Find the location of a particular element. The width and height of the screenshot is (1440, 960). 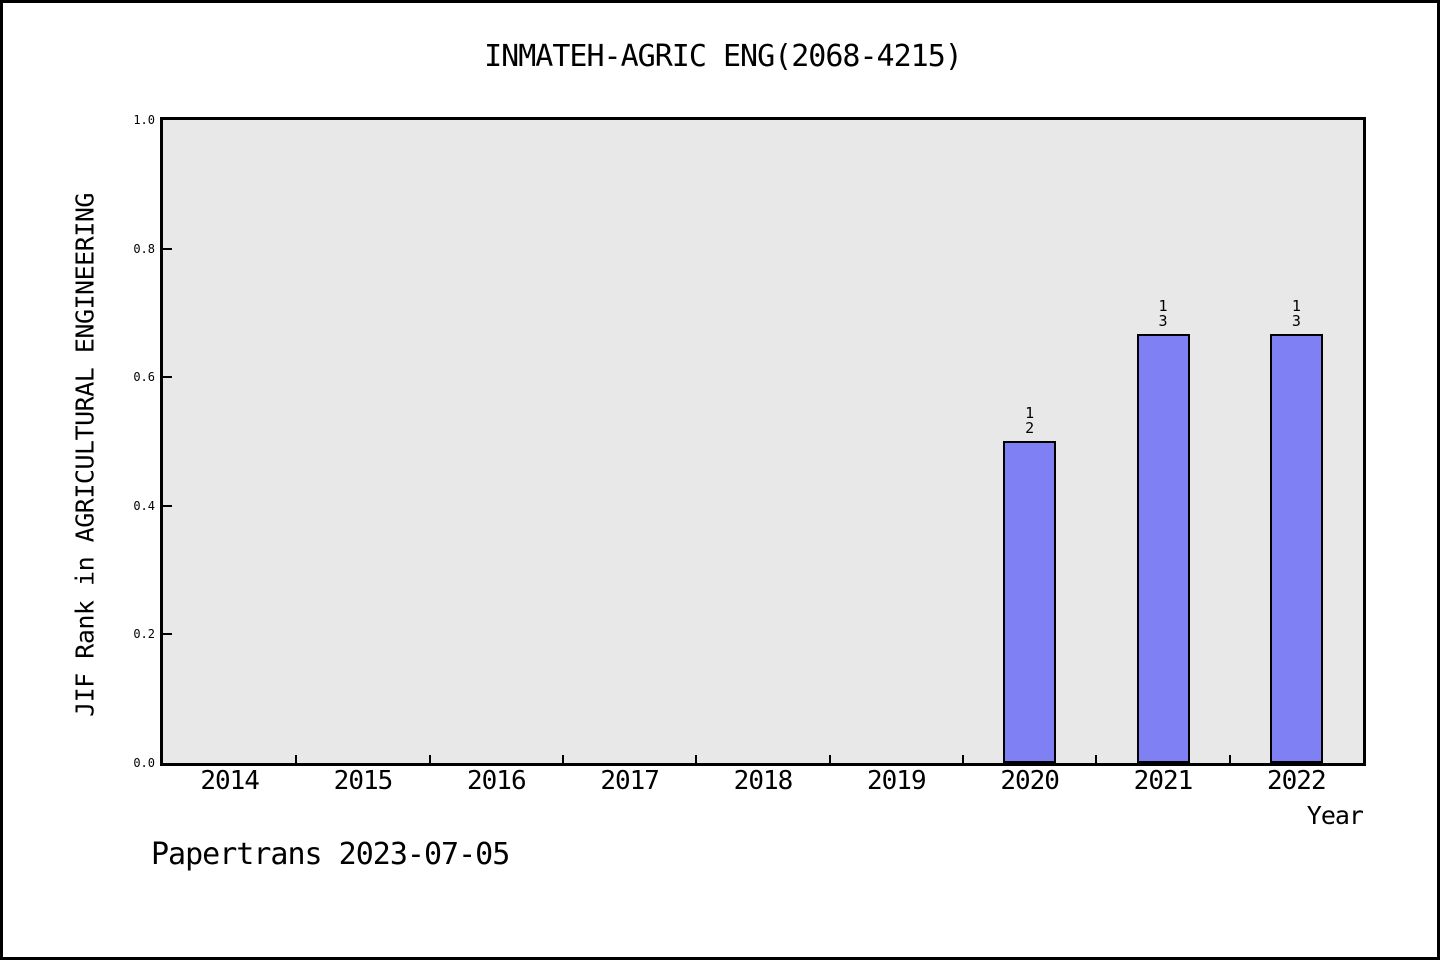

x-axis-label: Year is located at coordinates (1335, 815).